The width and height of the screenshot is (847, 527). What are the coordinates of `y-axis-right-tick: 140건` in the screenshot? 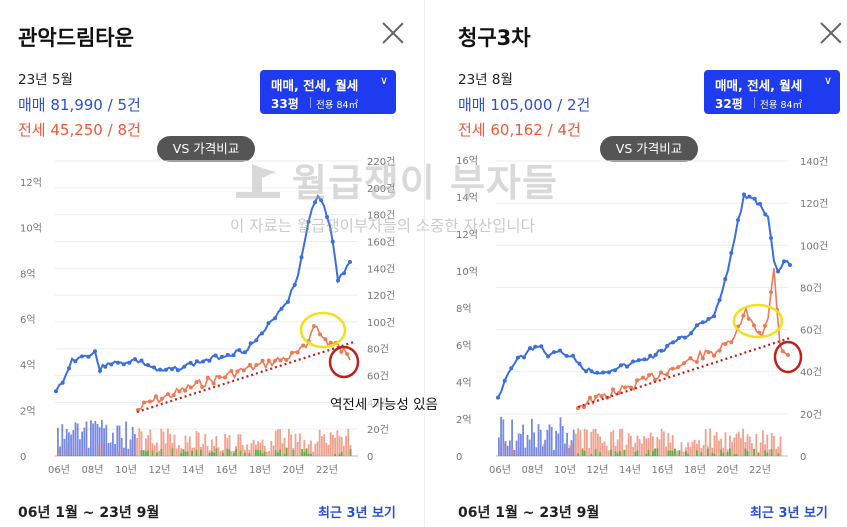 It's located at (814, 162).